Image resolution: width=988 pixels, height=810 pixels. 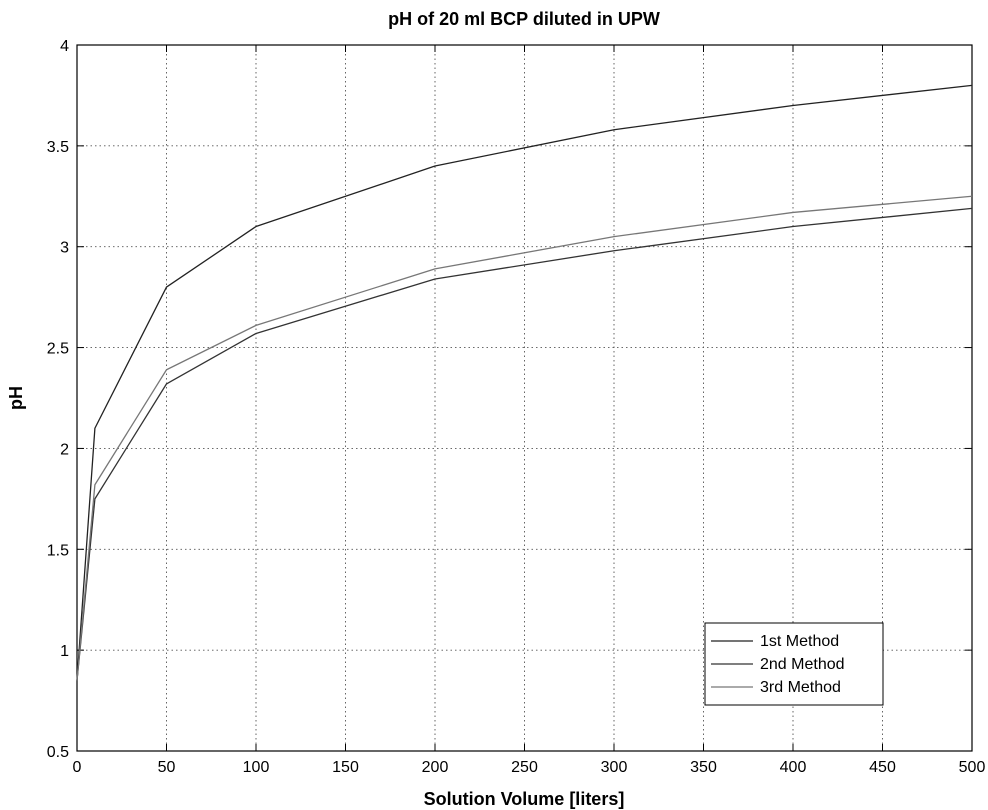 I want to click on y-axis-tick-labels: 0.5 1 1.5 2 2.5 3 3.5 4, so click(x=58, y=399).